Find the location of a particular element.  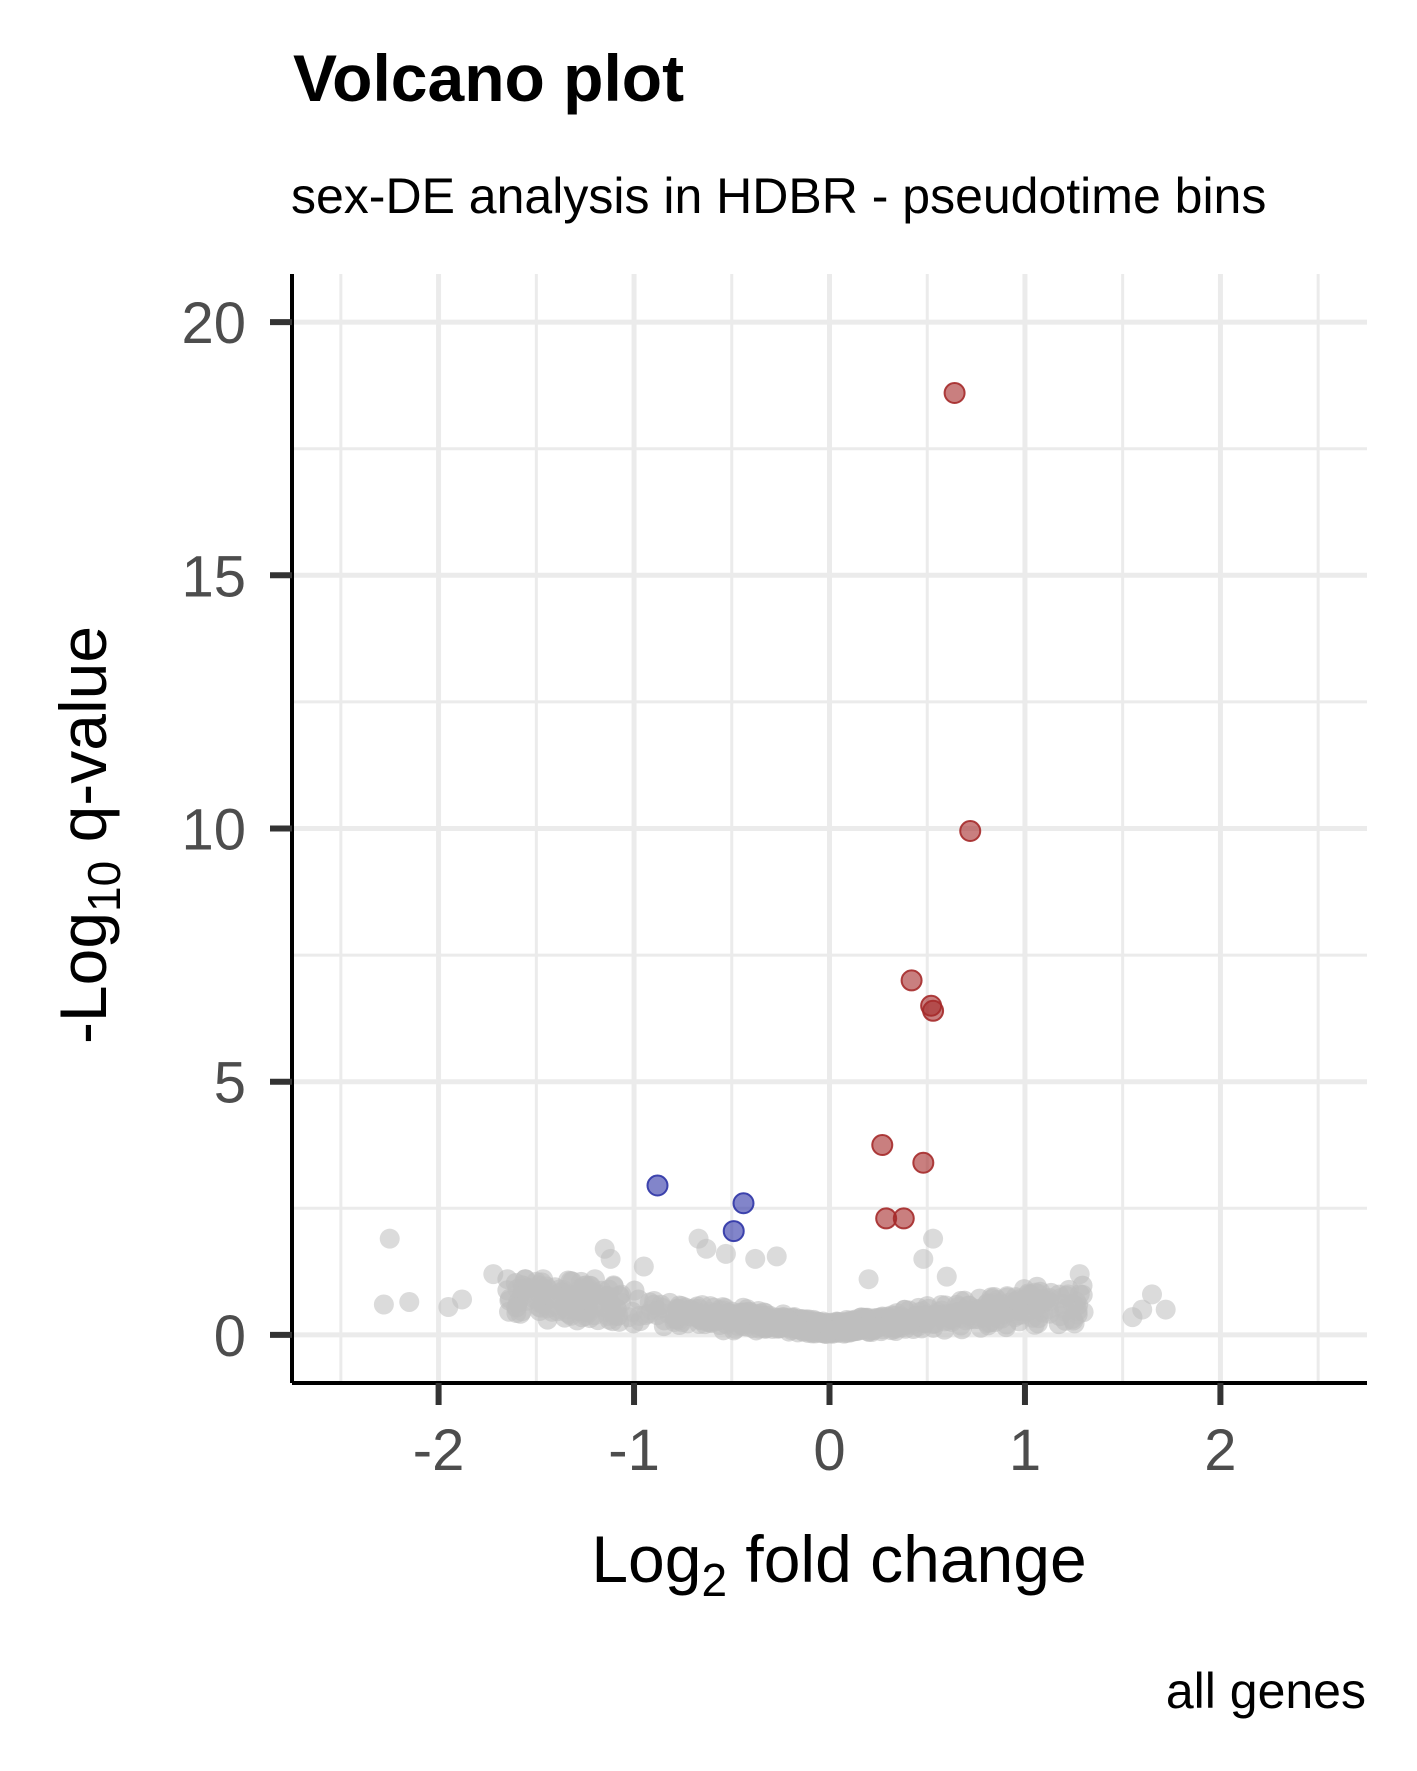

y-tick-label: 20 is located at coordinates (213, 323).